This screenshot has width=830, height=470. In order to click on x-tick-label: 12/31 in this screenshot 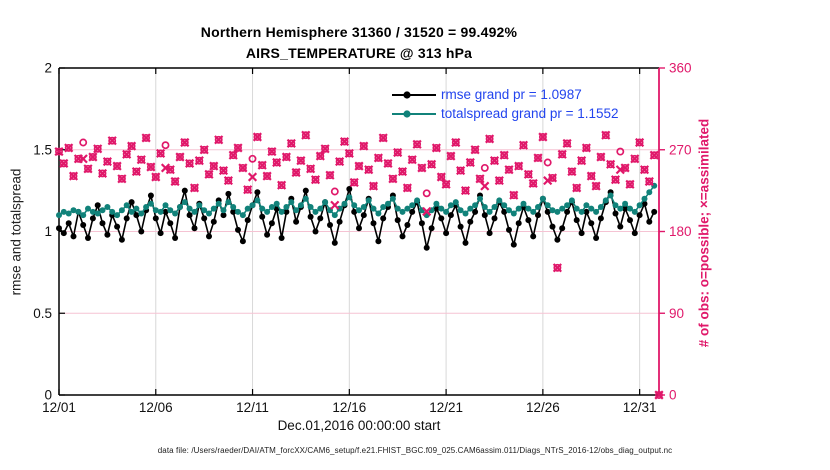, I will do `click(640, 407)`.